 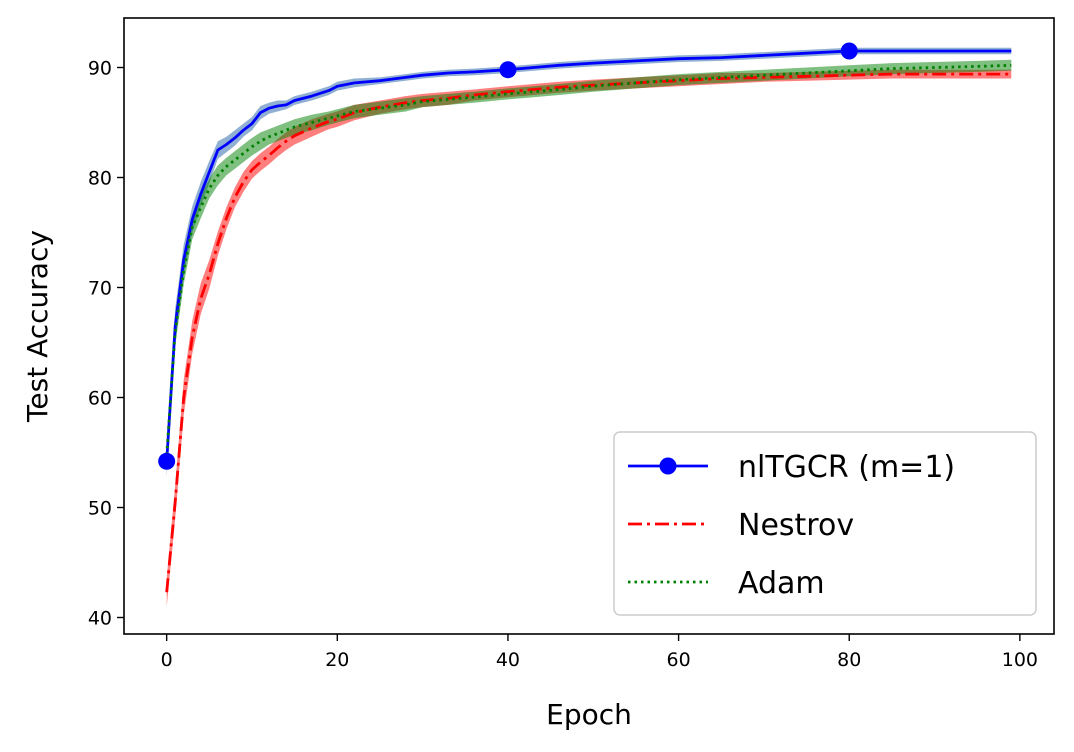 I want to click on legend-box, so click(x=825, y=523).